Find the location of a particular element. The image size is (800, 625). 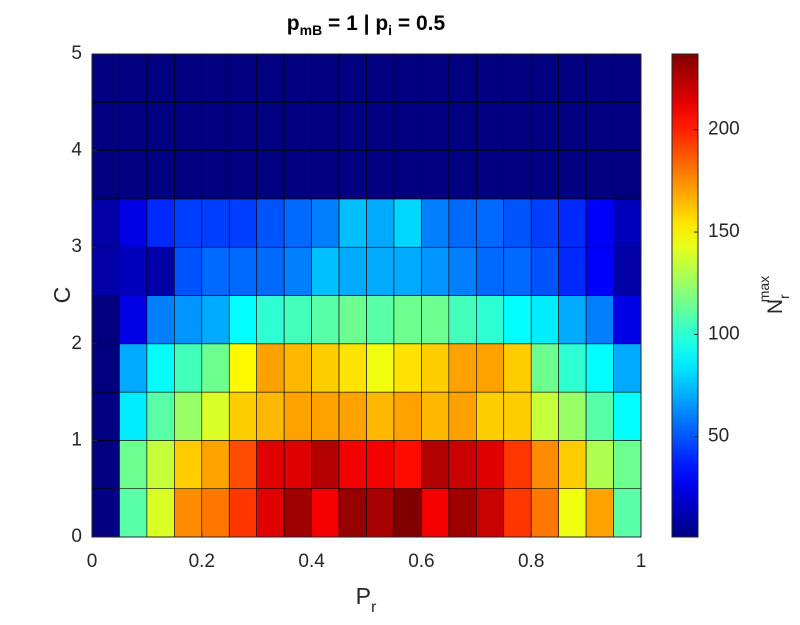

y-tick-label: 2 is located at coordinates (76, 343).